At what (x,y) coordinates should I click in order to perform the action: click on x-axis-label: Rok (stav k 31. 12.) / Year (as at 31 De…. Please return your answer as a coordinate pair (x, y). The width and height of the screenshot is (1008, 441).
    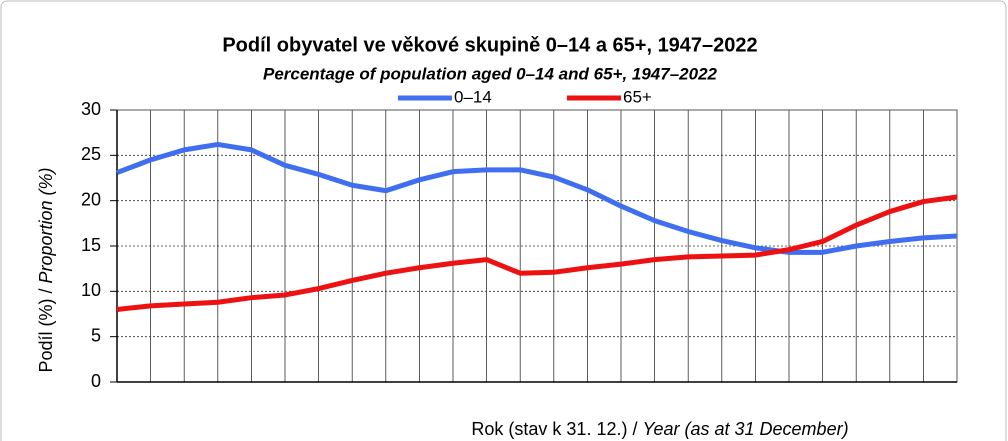
    Looking at the image, I should click on (659, 429).